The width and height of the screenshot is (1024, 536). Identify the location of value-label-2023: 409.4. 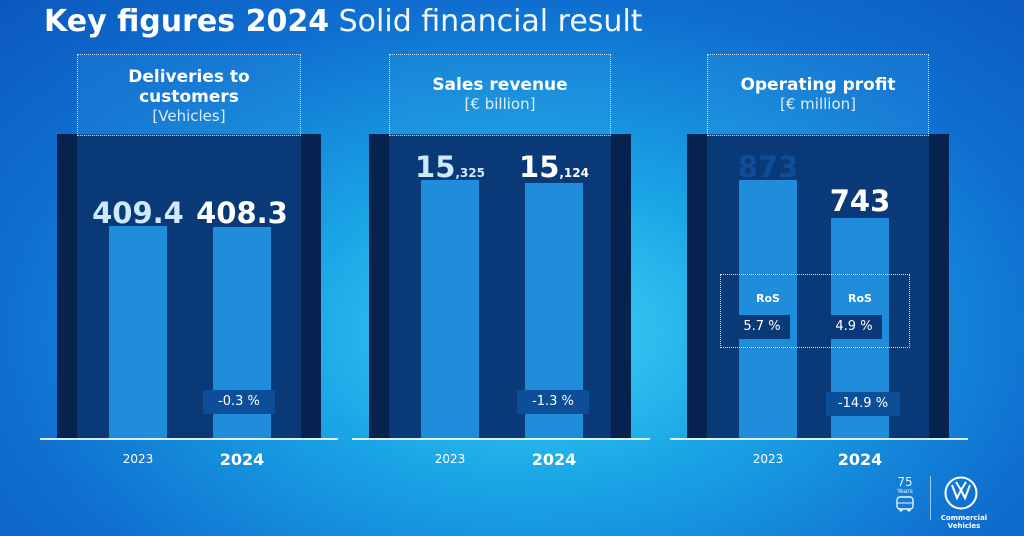
(138, 213).